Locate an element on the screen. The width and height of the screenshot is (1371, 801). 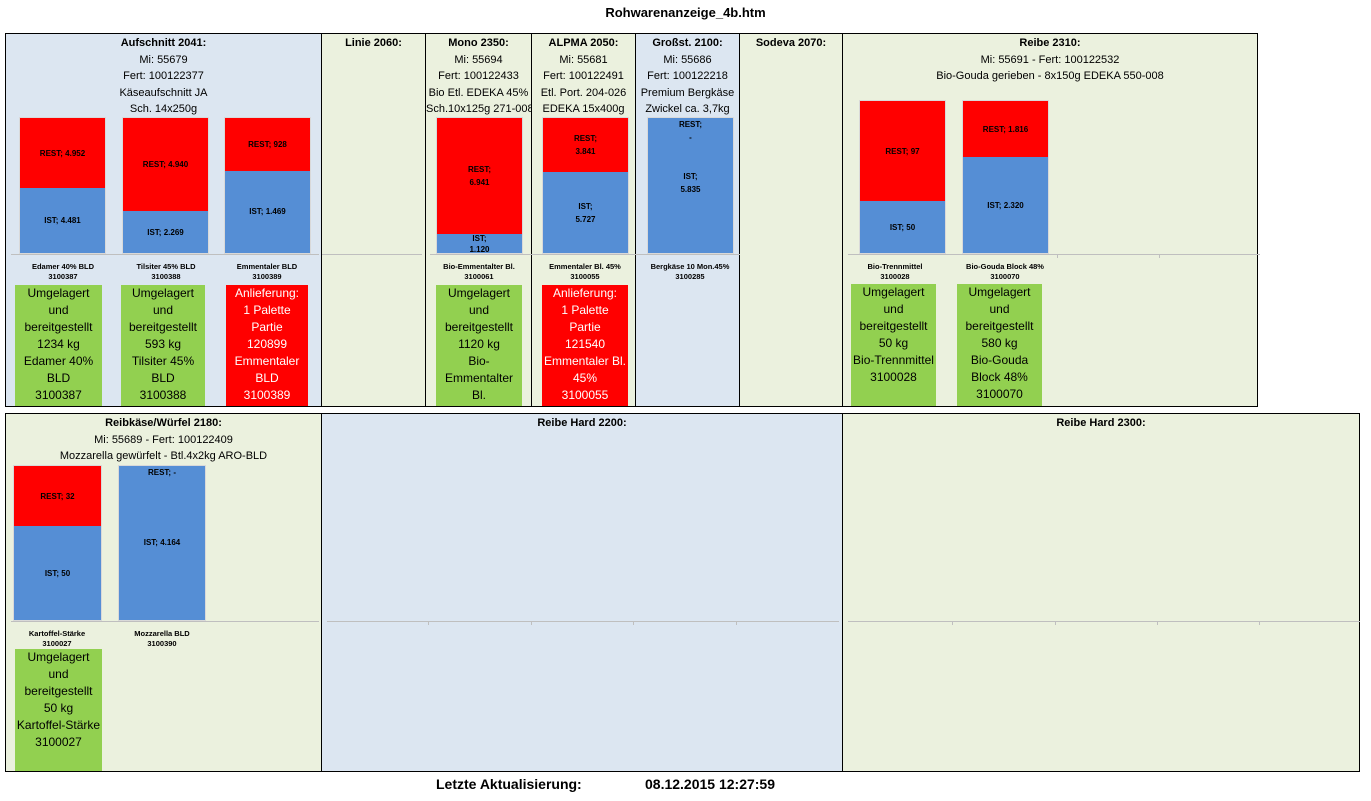
box-line: 45% is located at coordinates (585, 378).